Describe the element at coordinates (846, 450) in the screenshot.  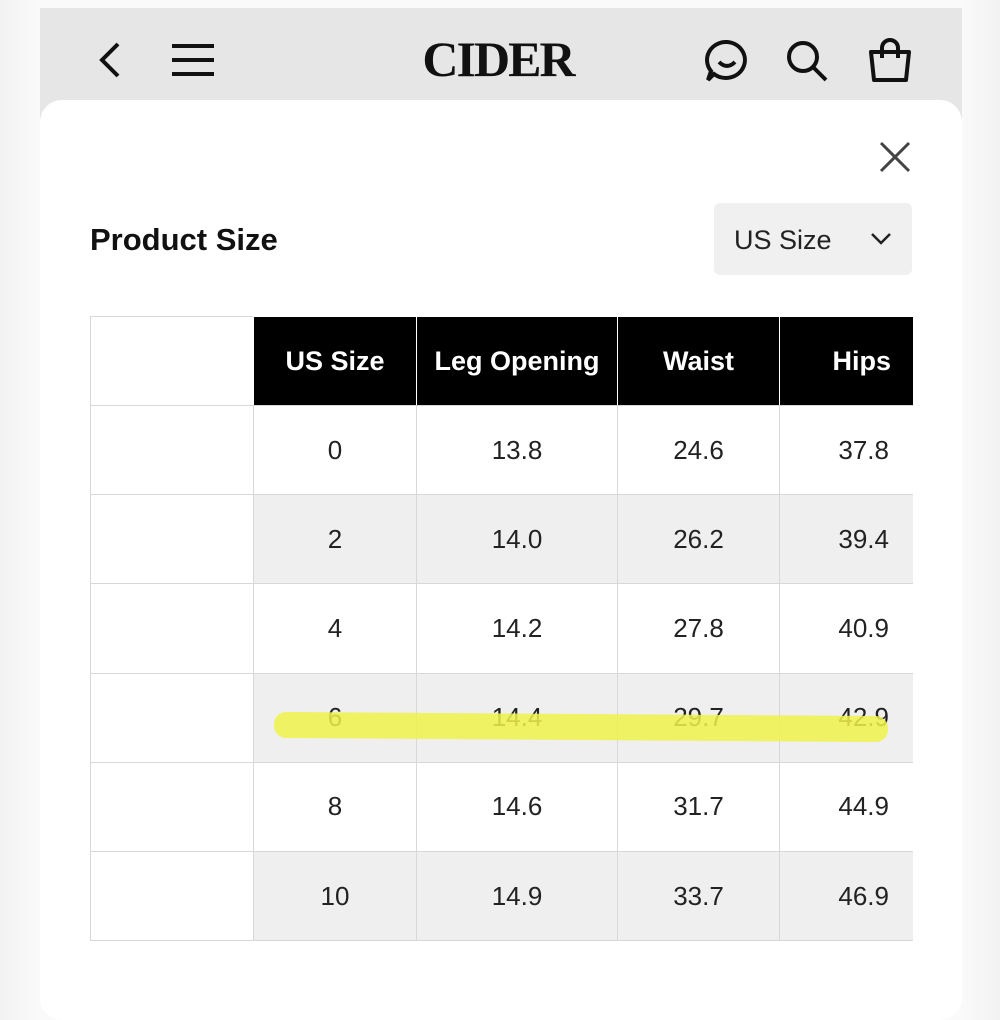
I see `table-cell: 37.8` at that location.